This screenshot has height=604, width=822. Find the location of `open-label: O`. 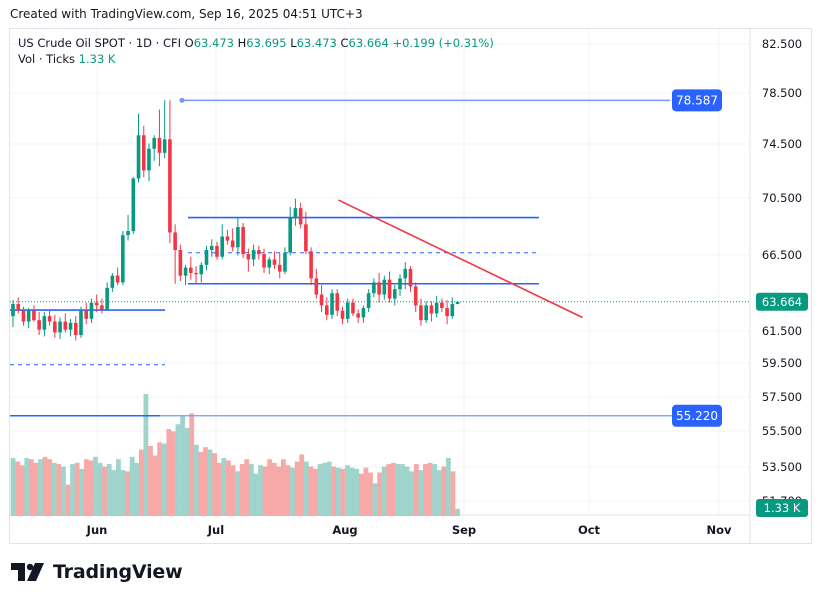

open-label: O is located at coordinates (189, 43).